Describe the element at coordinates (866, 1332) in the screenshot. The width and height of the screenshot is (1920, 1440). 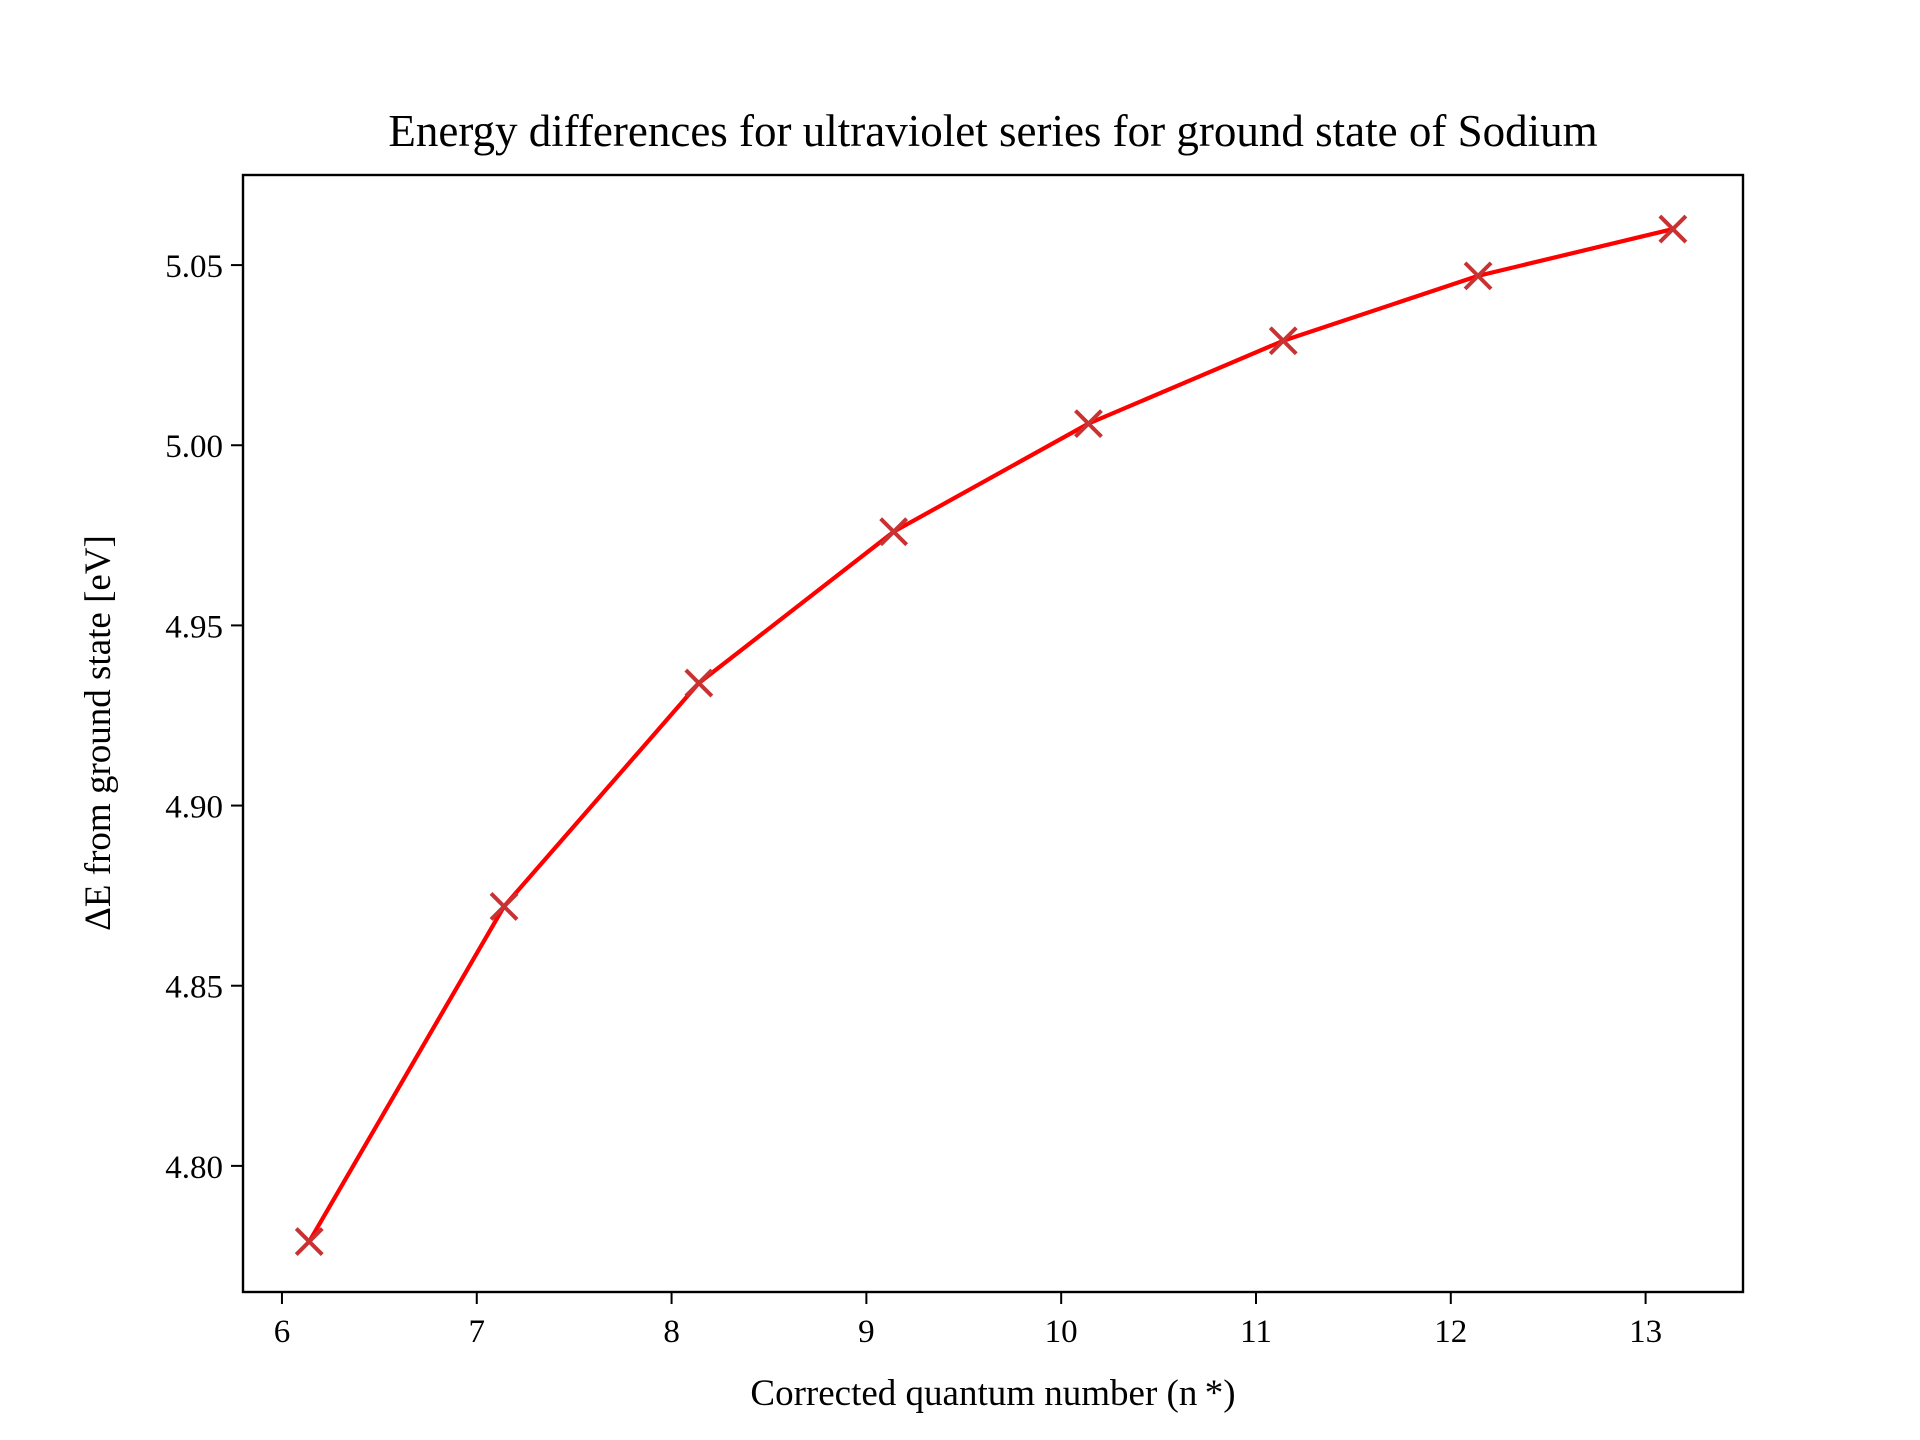
I see `x-tick-label: 9` at that location.